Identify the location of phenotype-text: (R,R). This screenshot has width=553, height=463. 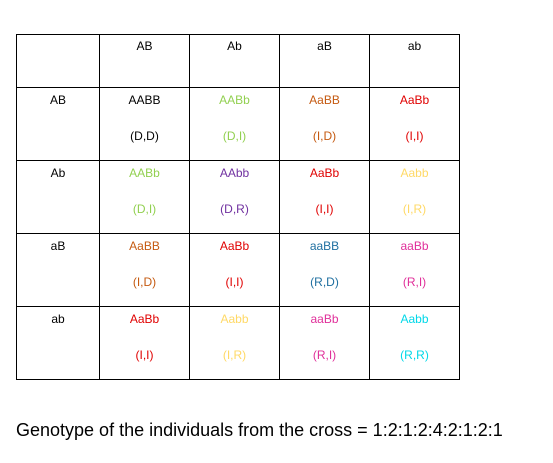
(414, 355).